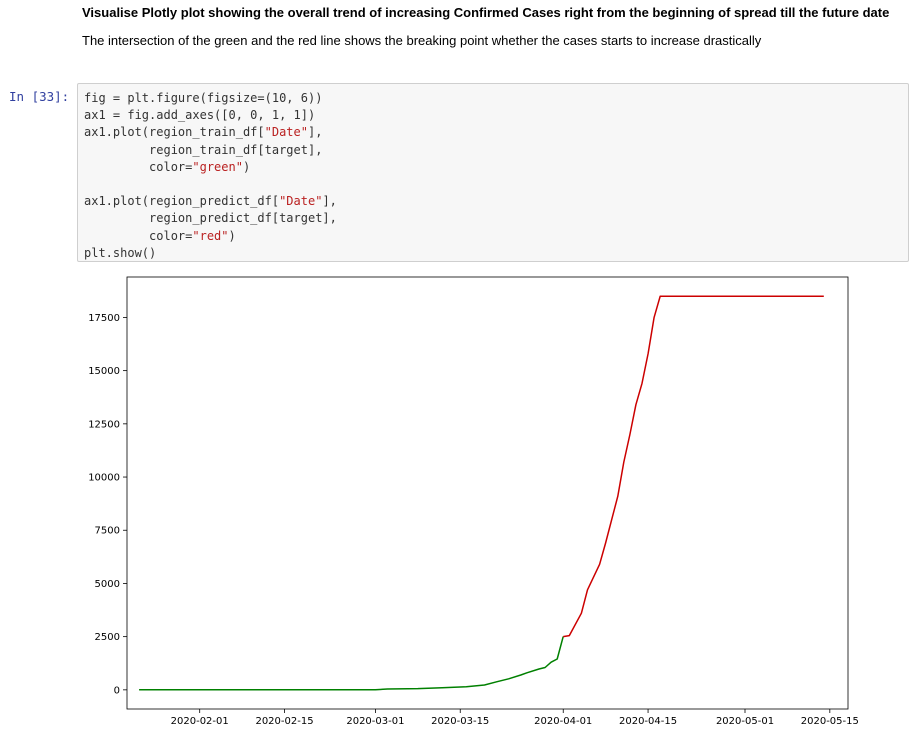 The height and width of the screenshot is (742, 920). I want to click on code-token: fig = plt.figure(figsize=(10, 6)), so click(203, 98).